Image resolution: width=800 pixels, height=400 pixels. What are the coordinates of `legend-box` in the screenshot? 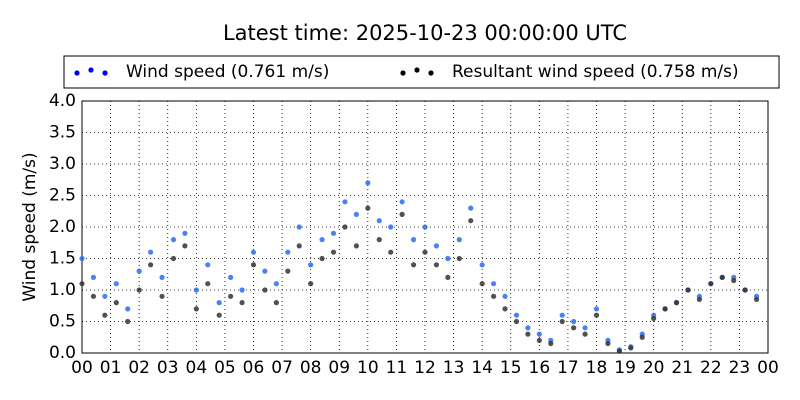 It's located at (421, 72).